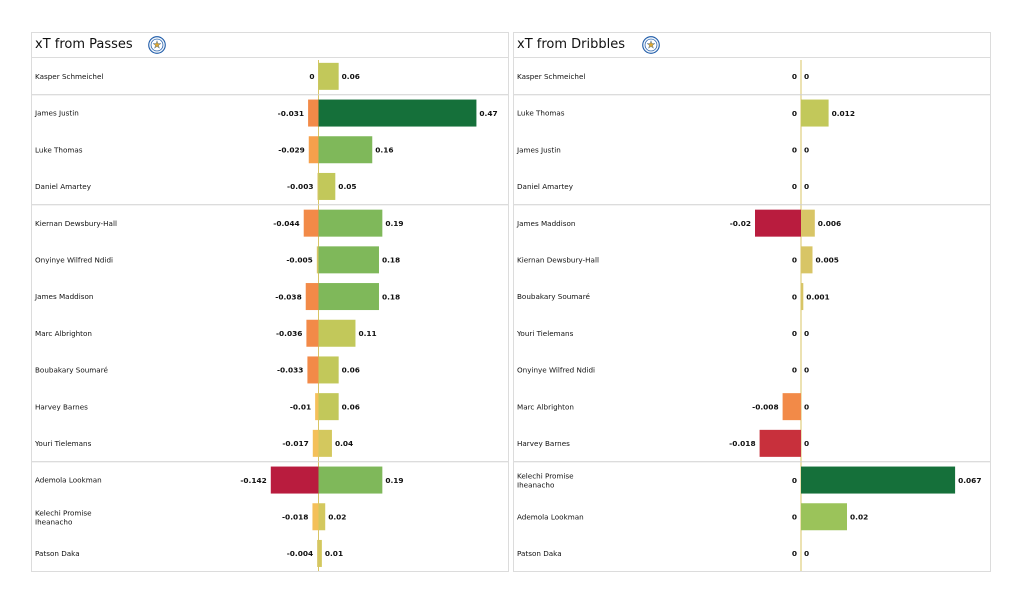 This screenshot has height=602, width=1024. What do you see at coordinates (63, 443) in the screenshot?
I see `category-label: Youri Tielemans` at bounding box center [63, 443].